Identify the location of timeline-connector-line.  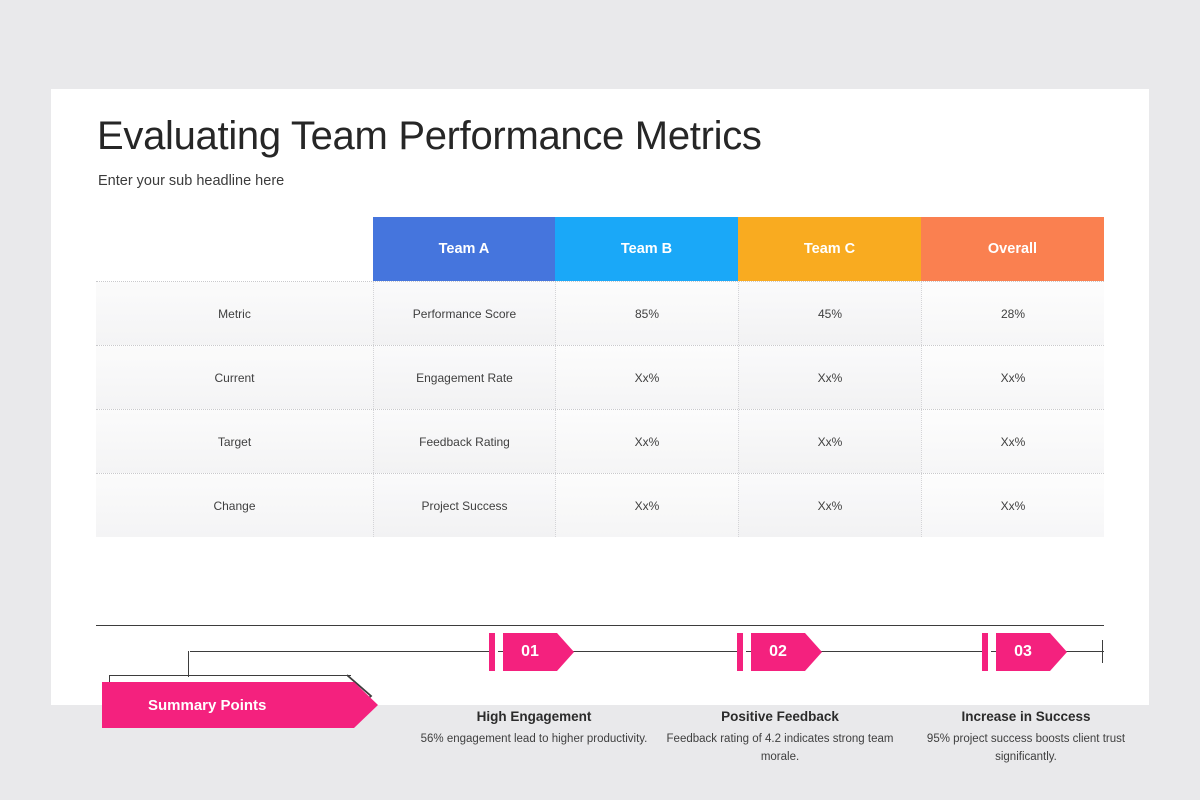
(188, 664).